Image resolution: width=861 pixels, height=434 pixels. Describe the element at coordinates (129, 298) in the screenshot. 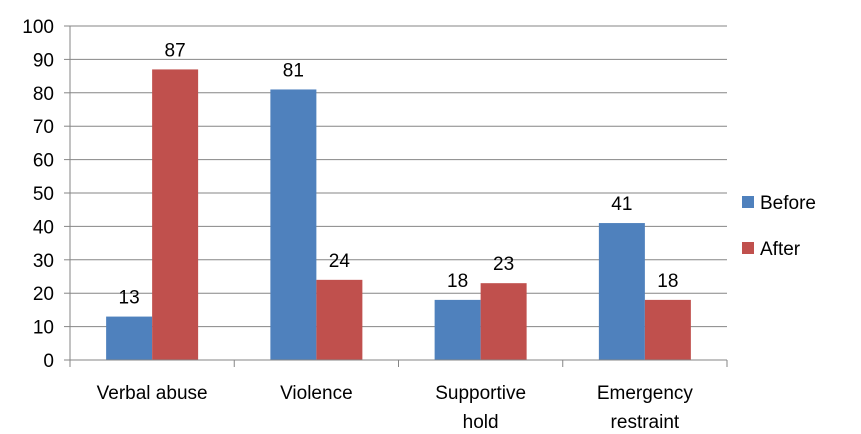

I see `data-label-before-1: 13` at that location.